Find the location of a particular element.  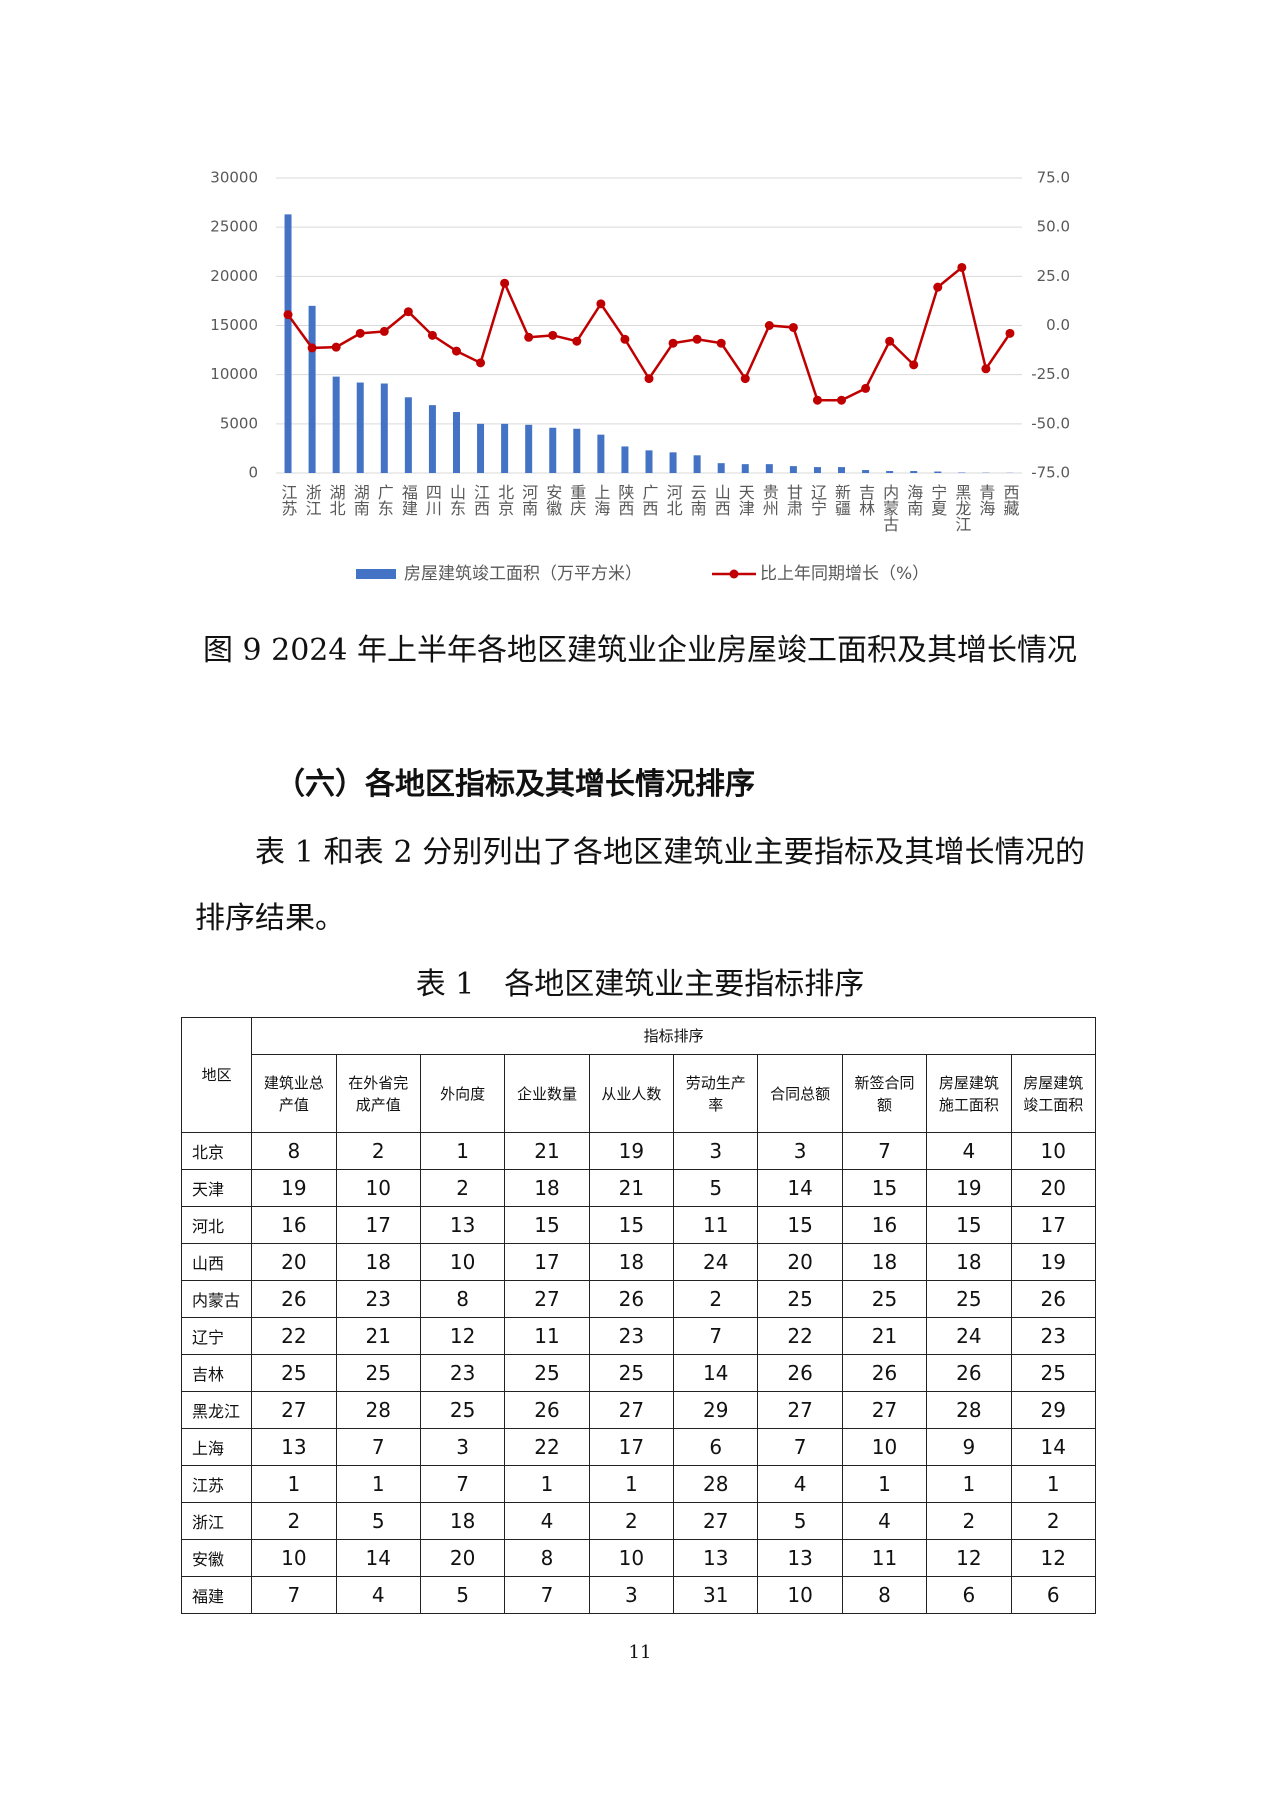

y2-tick-label: 75.0 is located at coordinates (1053, 178).